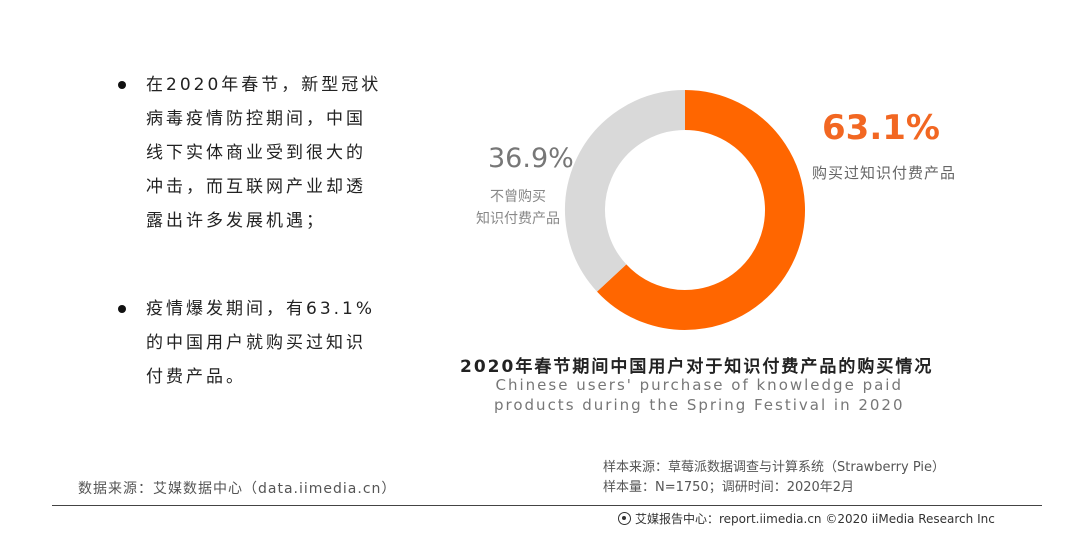  What do you see at coordinates (256, 153) in the screenshot?
I see `bullet-line: 线下实体商业受到很大的` at bounding box center [256, 153].